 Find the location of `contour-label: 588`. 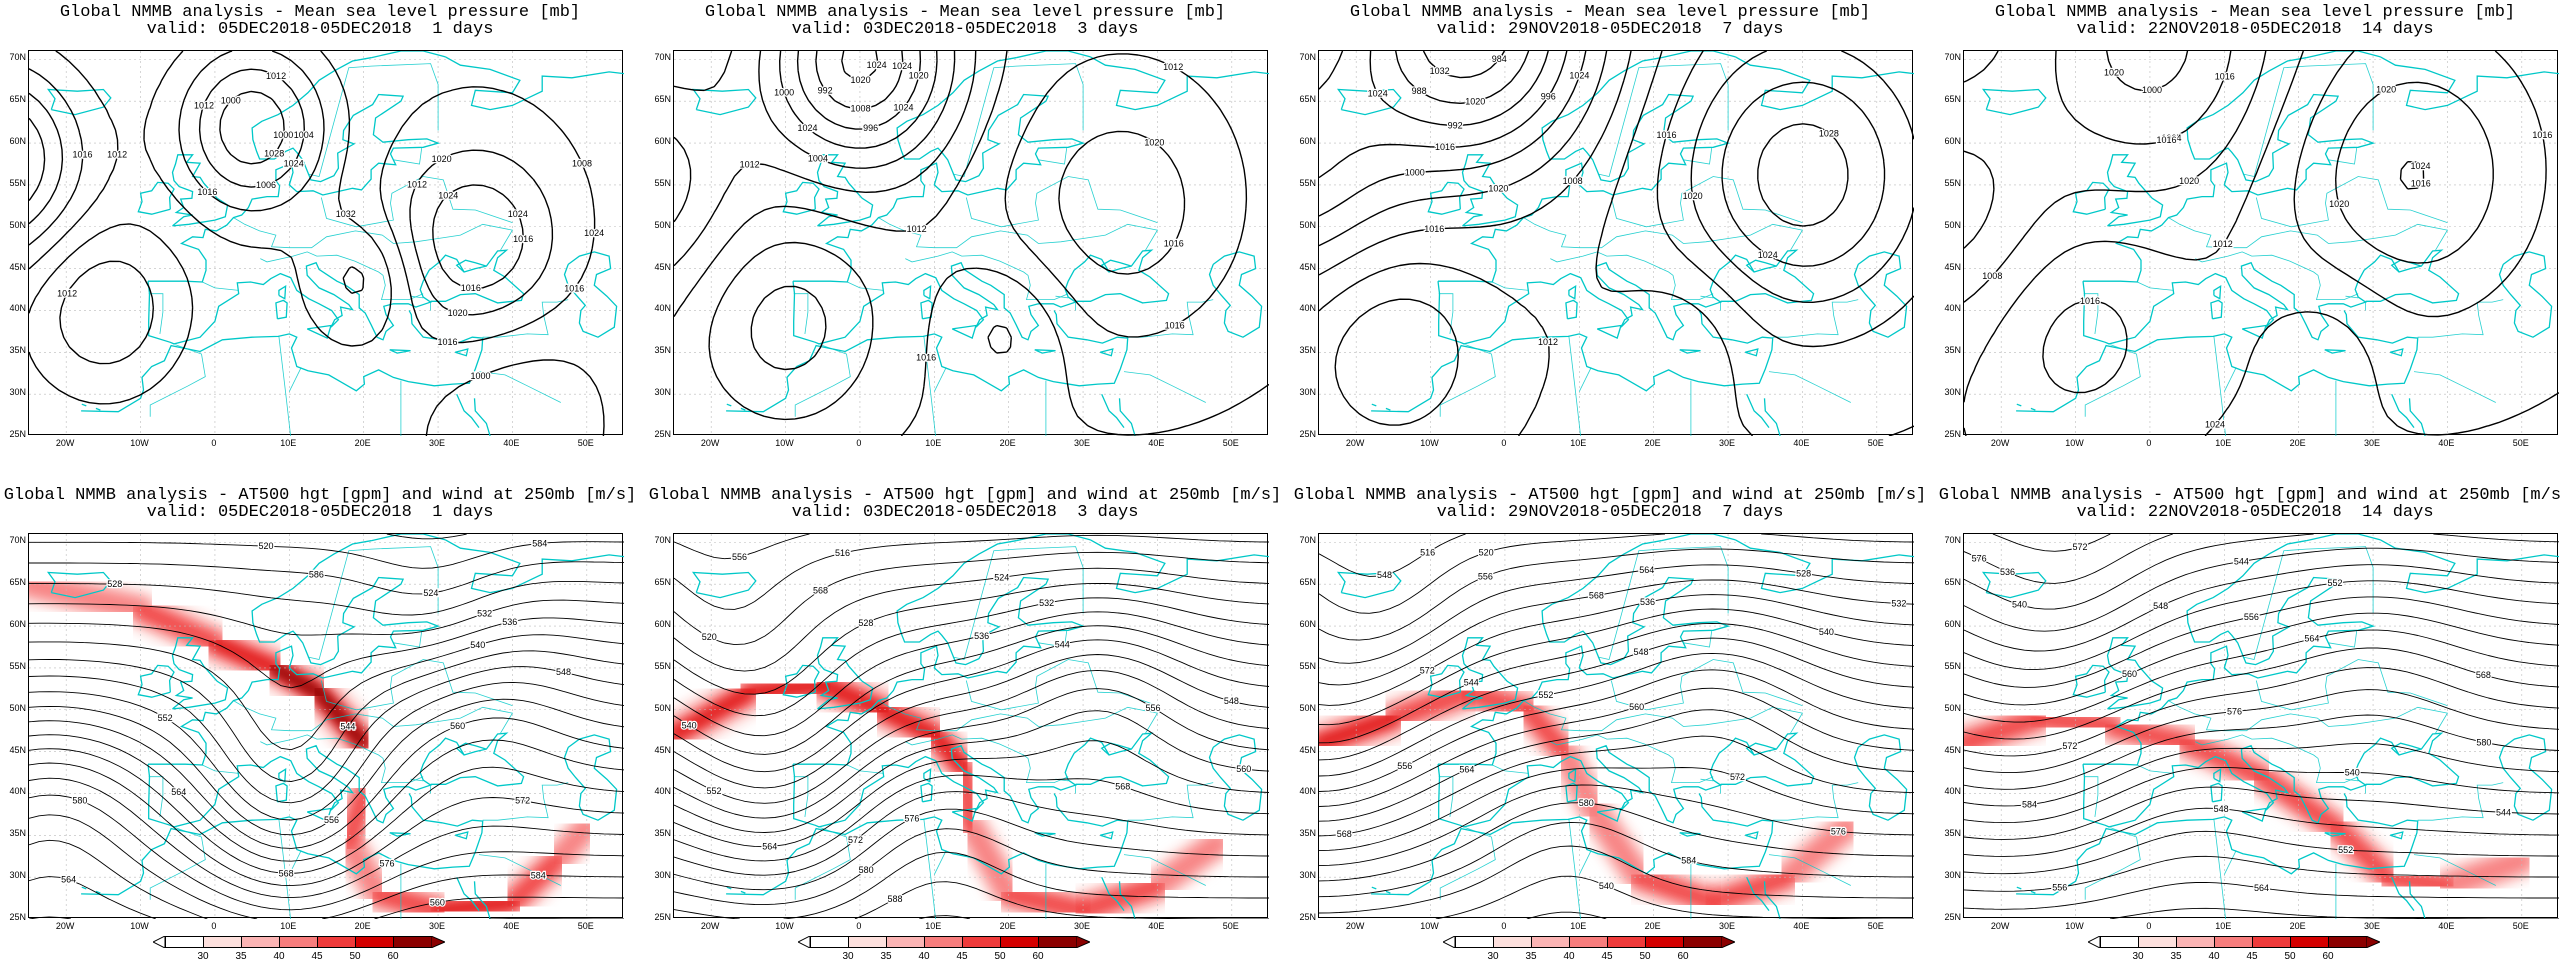

contour-label: 588 is located at coordinates (895, 899).